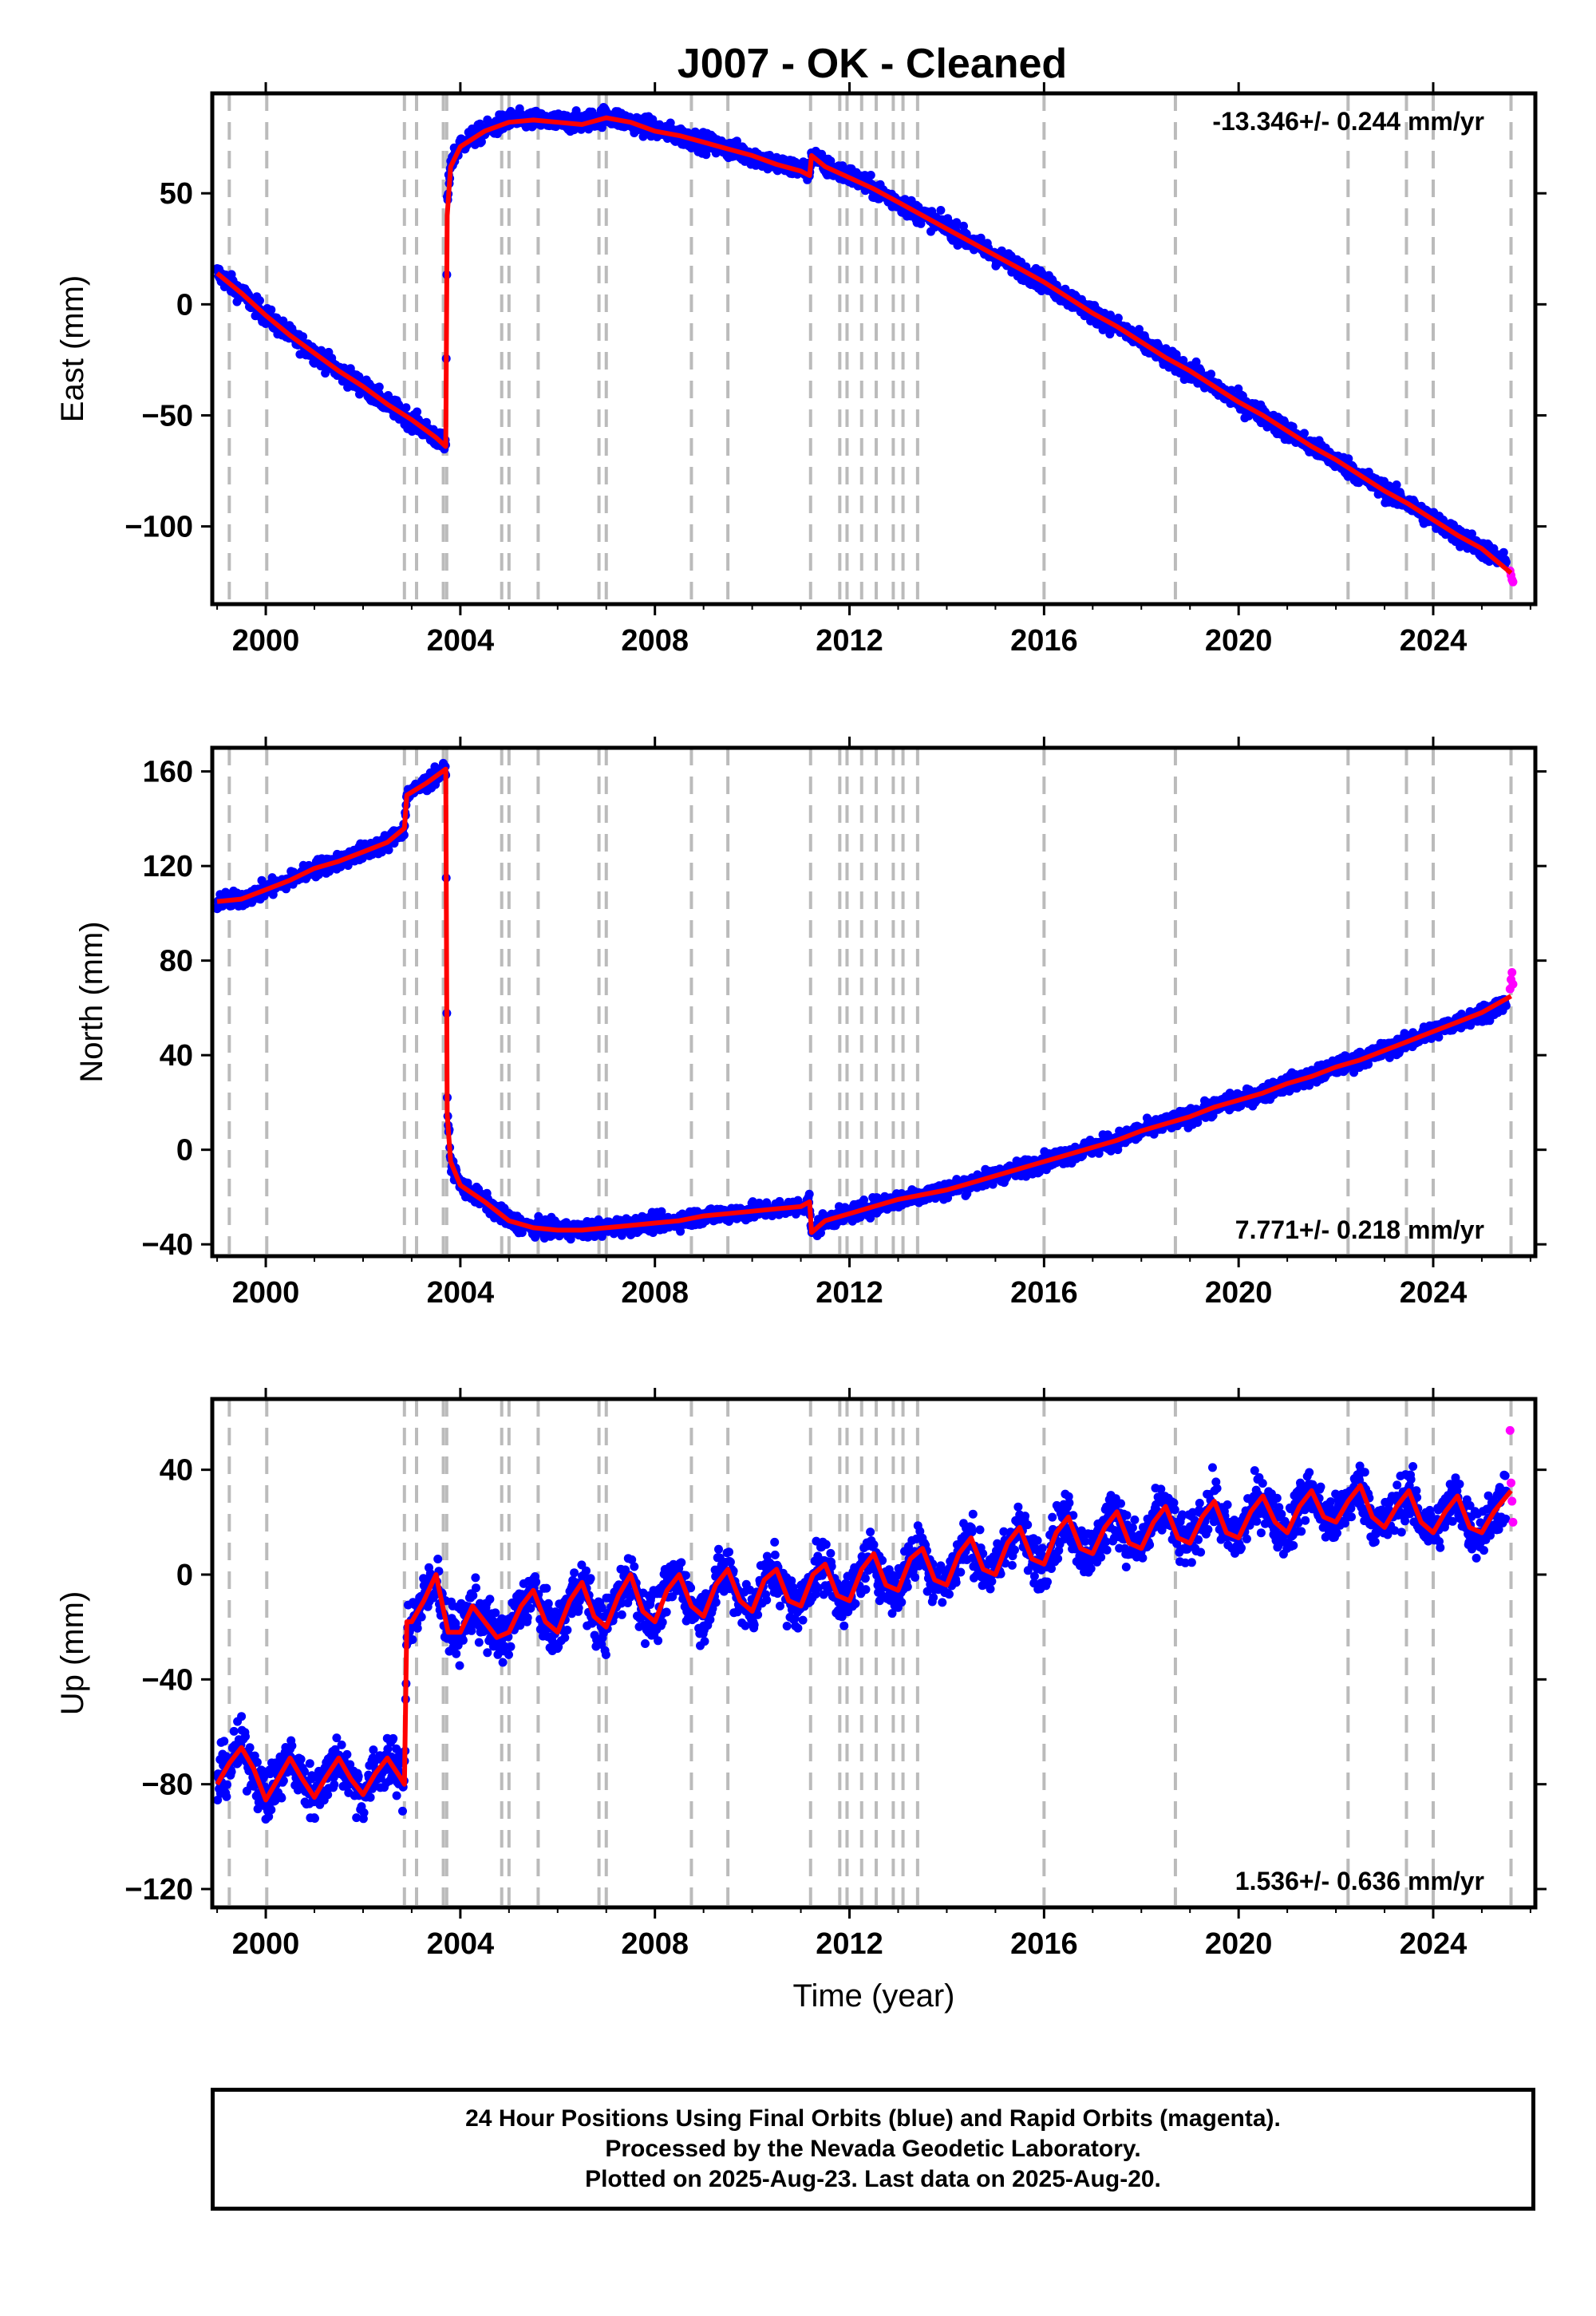 Image resolution: width=1596 pixels, height=2316 pixels. Describe the element at coordinates (873, 64) in the screenshot. I see `figure-title: J007 - OK - Cleaned` at that location.